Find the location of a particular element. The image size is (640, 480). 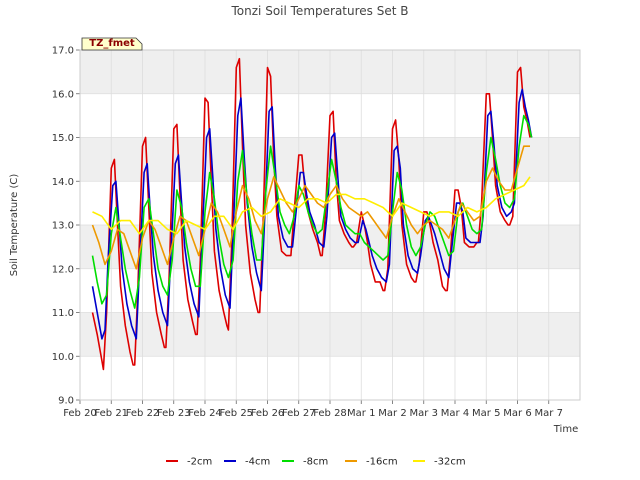

y-tick-label: 11.0 is located at coordinates (63, 313).